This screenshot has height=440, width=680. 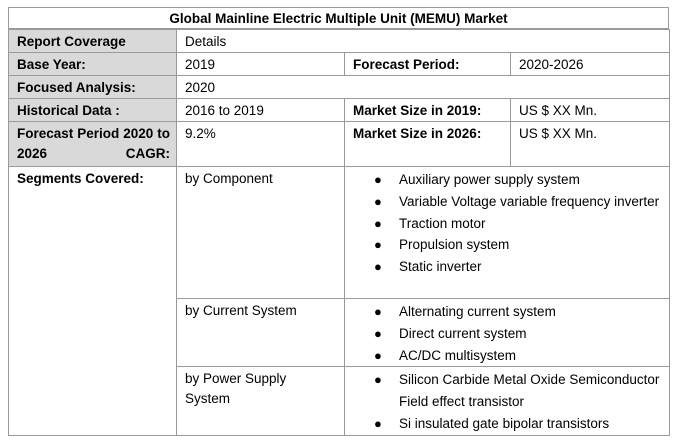 I want to click on base-year-value: 2019, so click(x=260, y=64).